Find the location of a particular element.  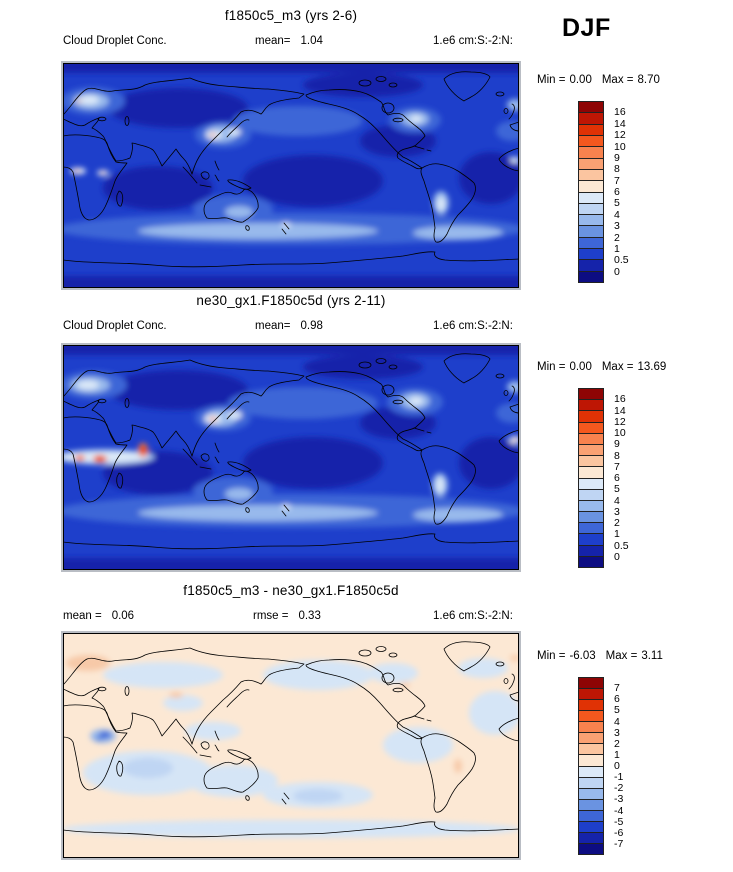

panel3-min-value: -6.03 is located at coordinates (582, 656).